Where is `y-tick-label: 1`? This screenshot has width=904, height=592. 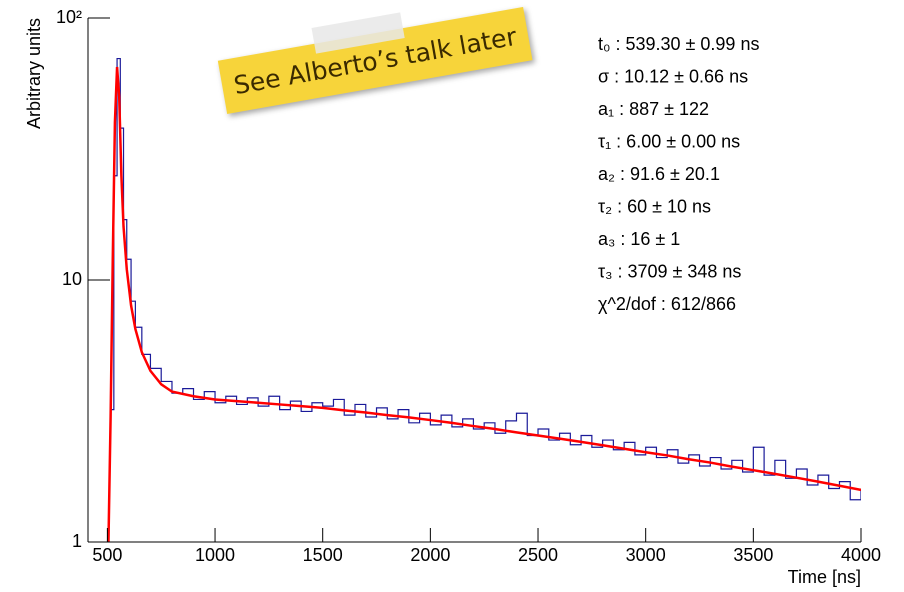
y-tick-label: 1 is located at coordinates (77, 541).